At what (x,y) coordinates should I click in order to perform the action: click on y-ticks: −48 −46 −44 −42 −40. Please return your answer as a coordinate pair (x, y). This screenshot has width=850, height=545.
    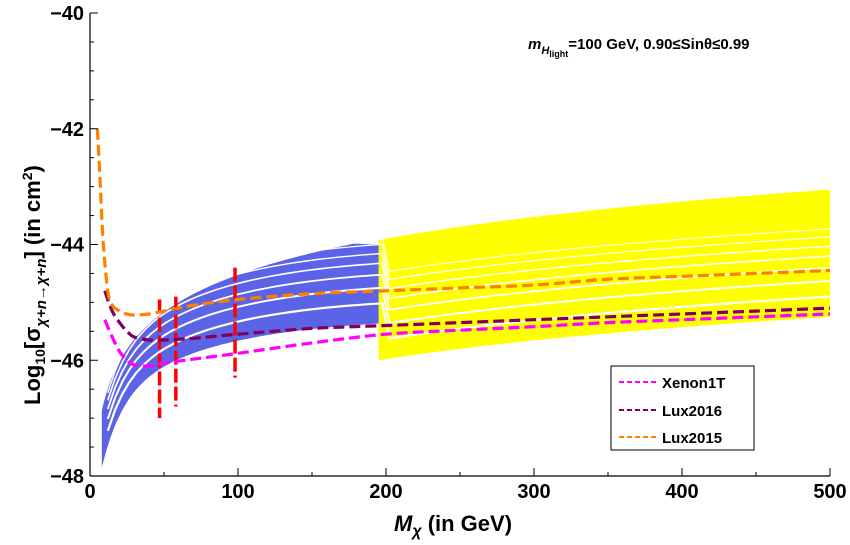
    Looking at the image, I should click on (74, 245).